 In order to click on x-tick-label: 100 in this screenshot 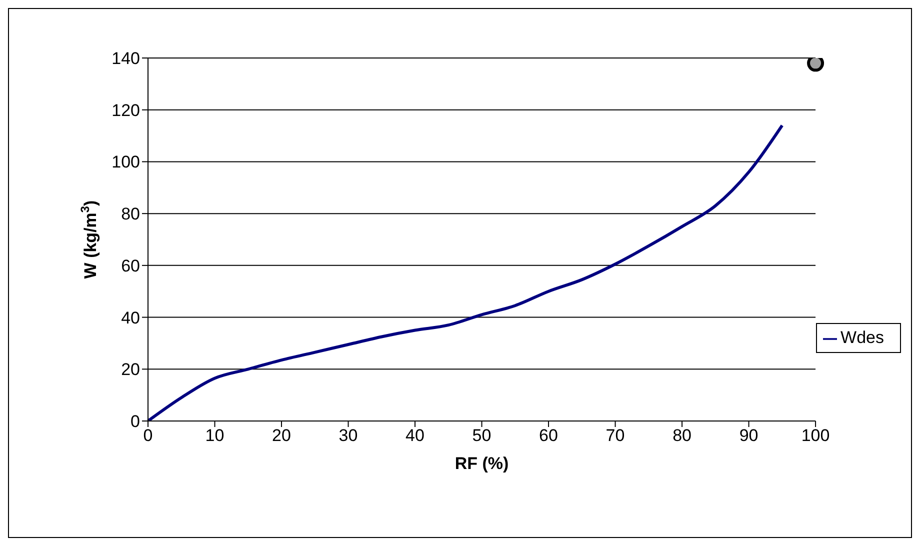, I will do `click(815, 436)`.